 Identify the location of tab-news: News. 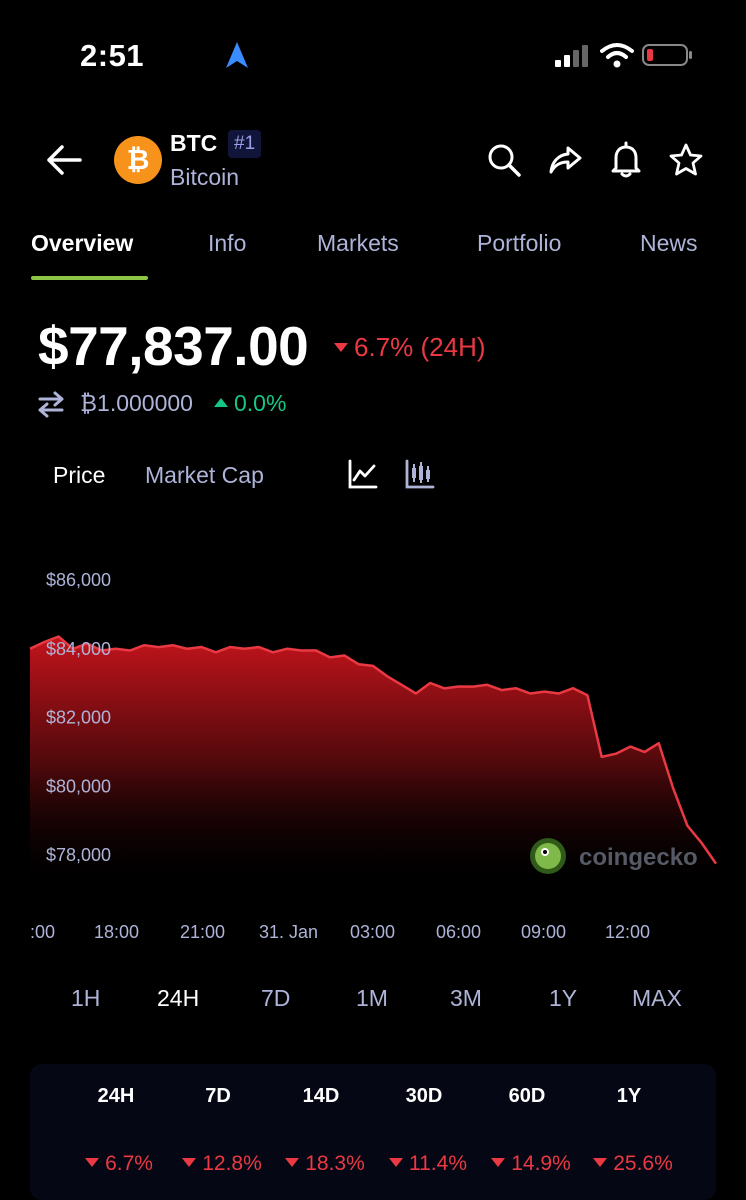
(669, 243).